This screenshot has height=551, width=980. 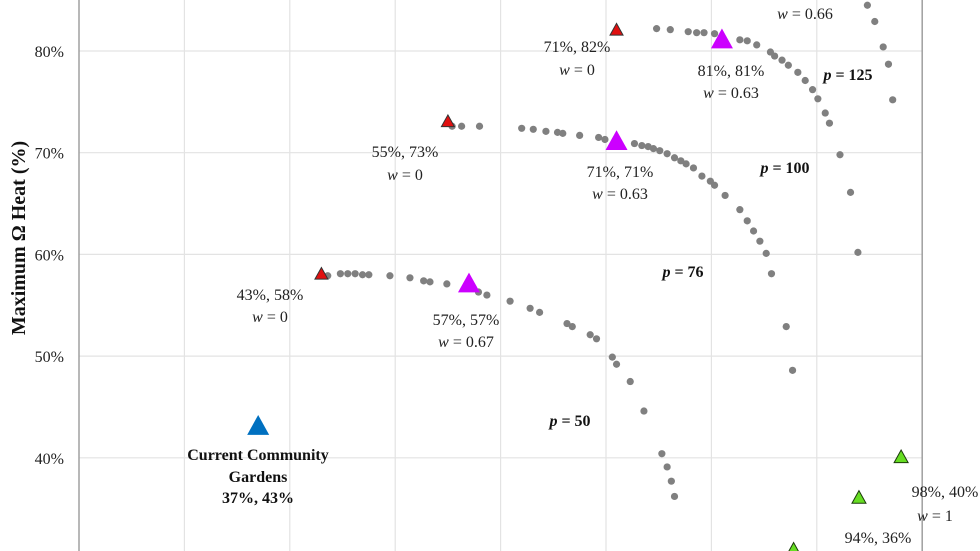 What do you see at coordinates (731, 71) in the screenshot?
I see `marker-label: 81%, 81%` at bounding box center [731, 71].